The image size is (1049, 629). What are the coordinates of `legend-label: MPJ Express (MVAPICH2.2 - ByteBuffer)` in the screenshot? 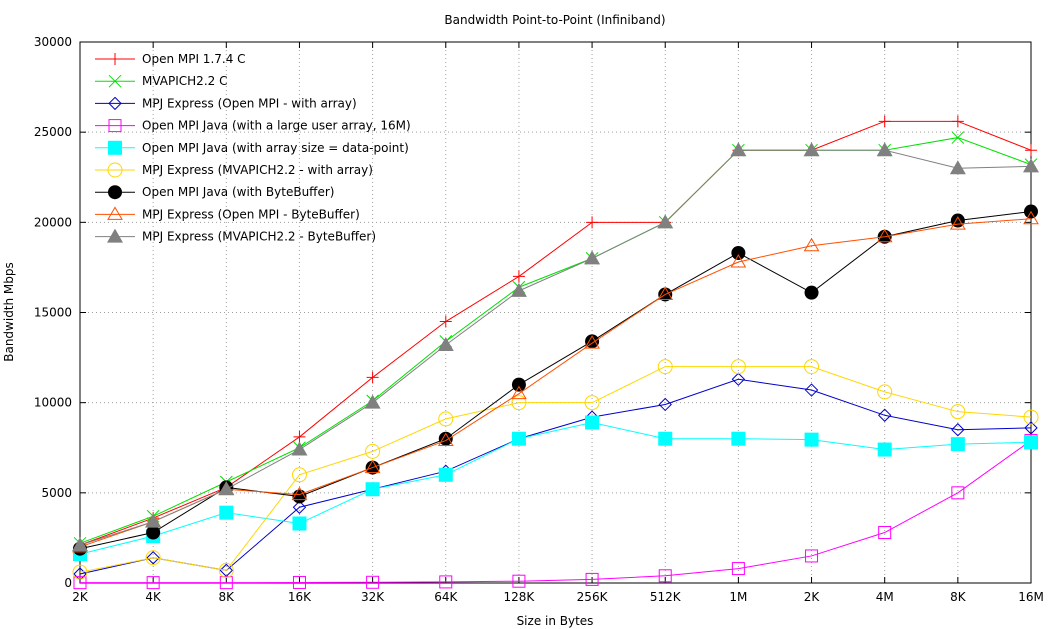 It's located at (259, 237).